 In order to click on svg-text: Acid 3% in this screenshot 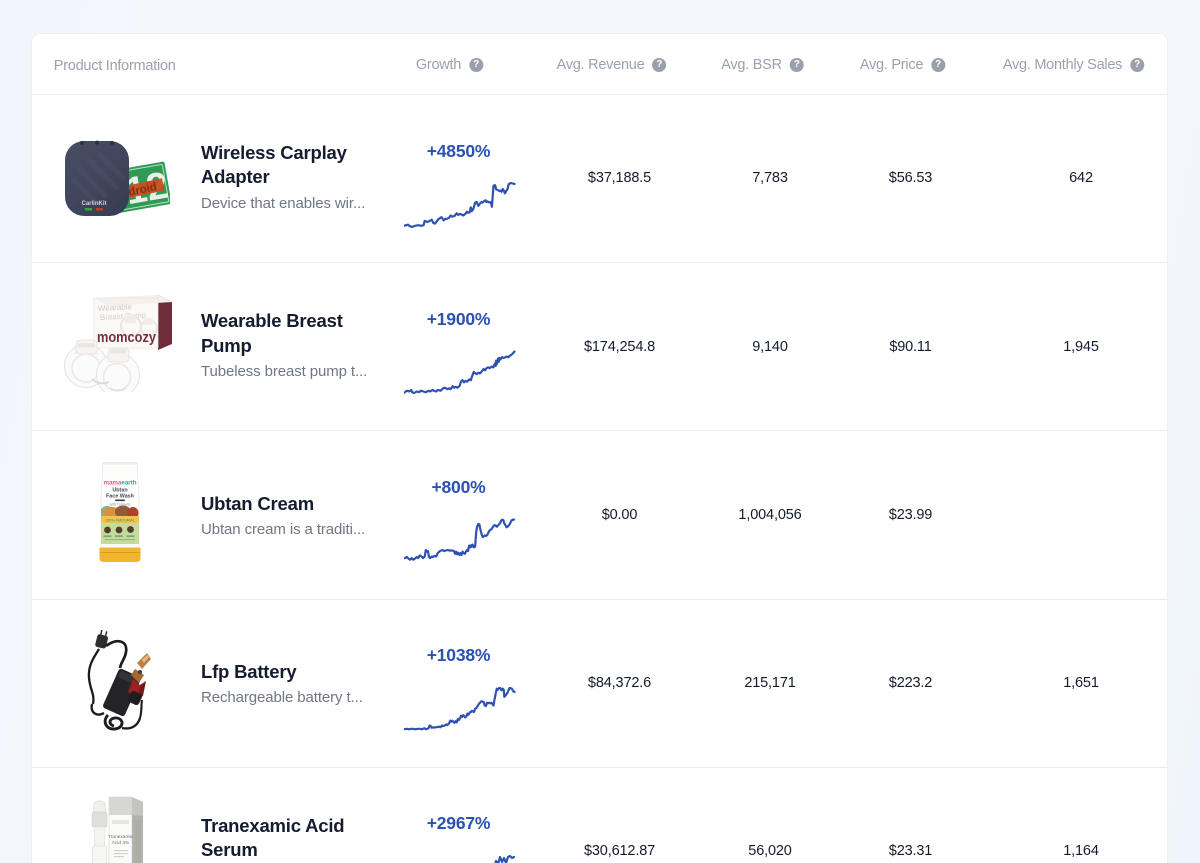, I will do `click(121, 843)`.